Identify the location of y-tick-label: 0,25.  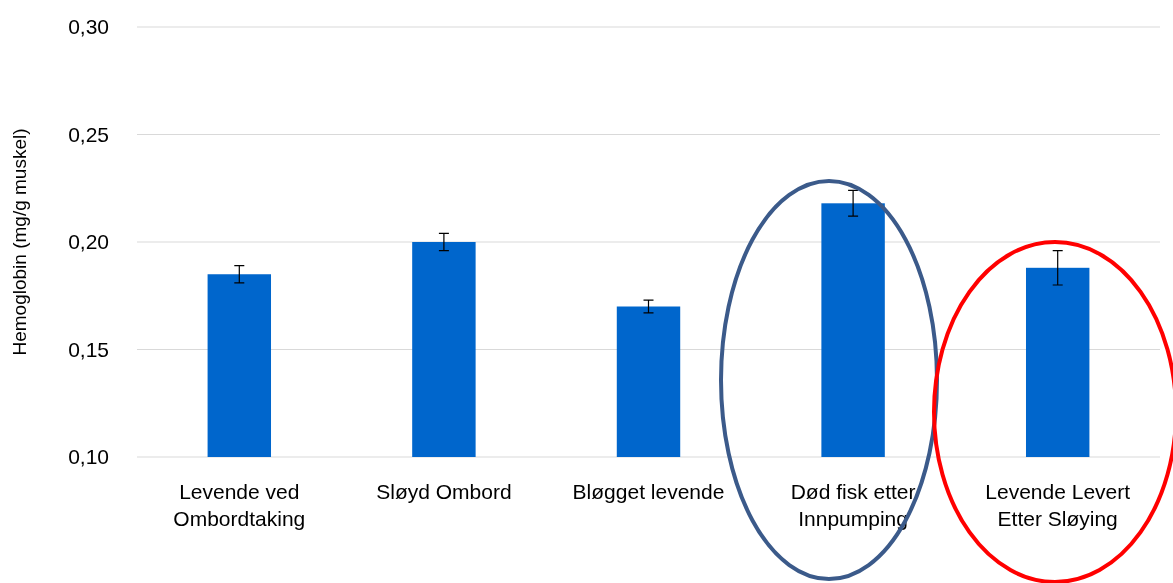
(88, 134).